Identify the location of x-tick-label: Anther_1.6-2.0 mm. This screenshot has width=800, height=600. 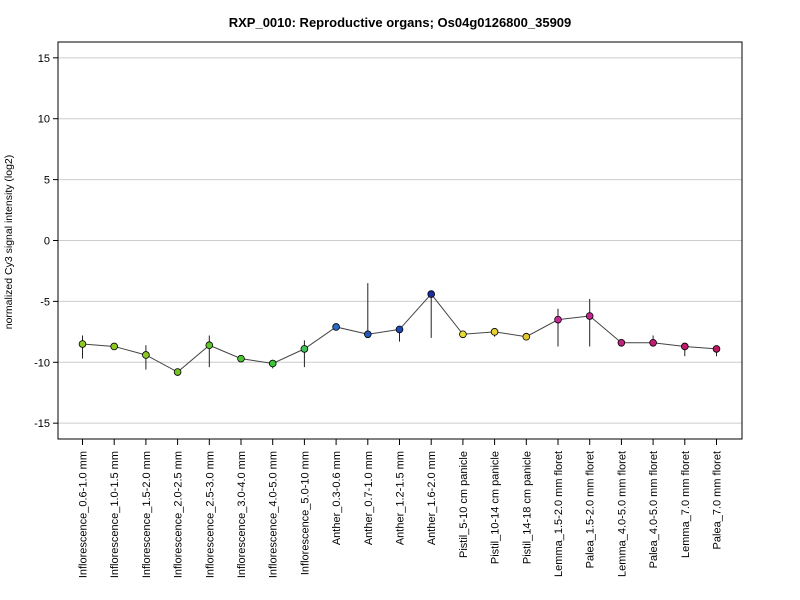
(432, 498).